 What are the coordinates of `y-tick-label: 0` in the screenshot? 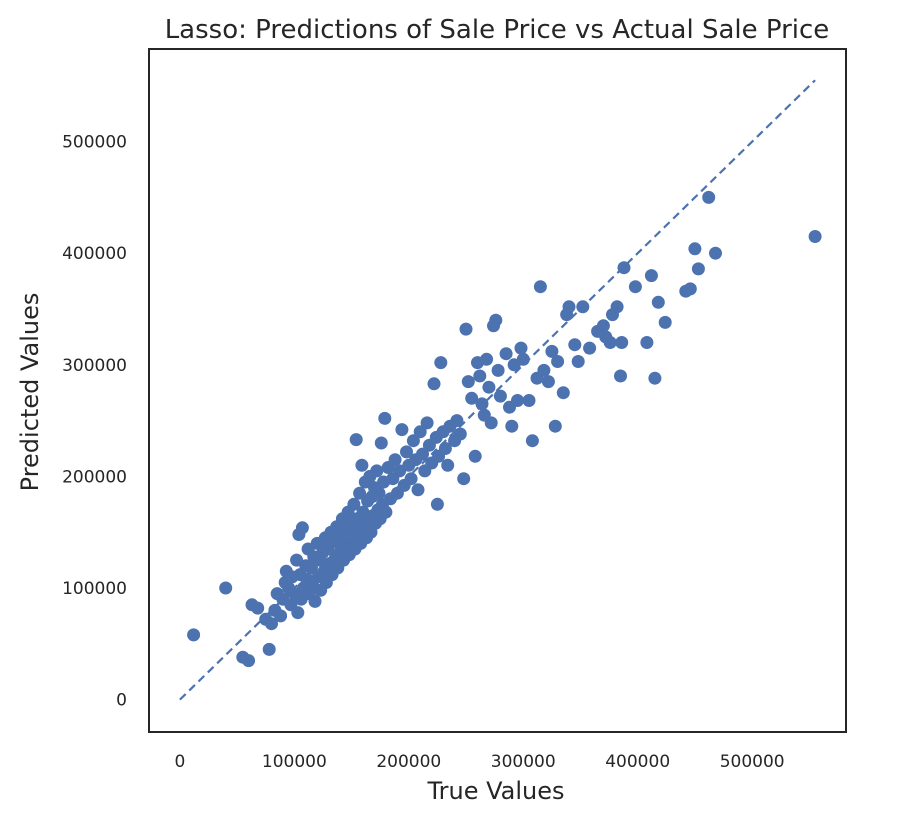 It's located at (121, 701).